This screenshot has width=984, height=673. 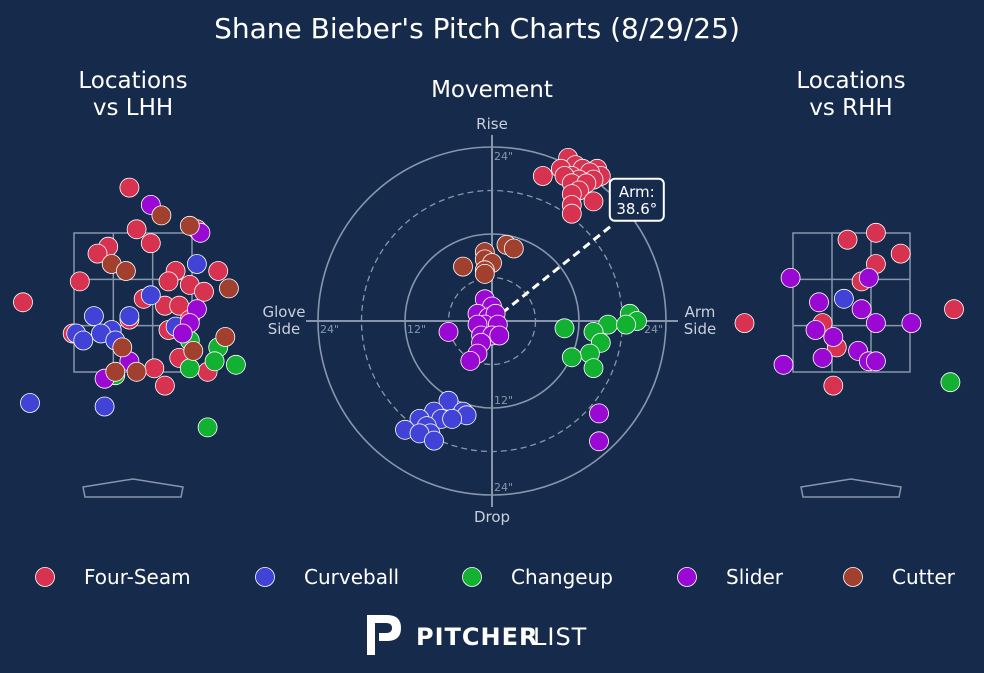 I want to click on panel-title-rhh-line1: Locations, so click(x=850, y=81).